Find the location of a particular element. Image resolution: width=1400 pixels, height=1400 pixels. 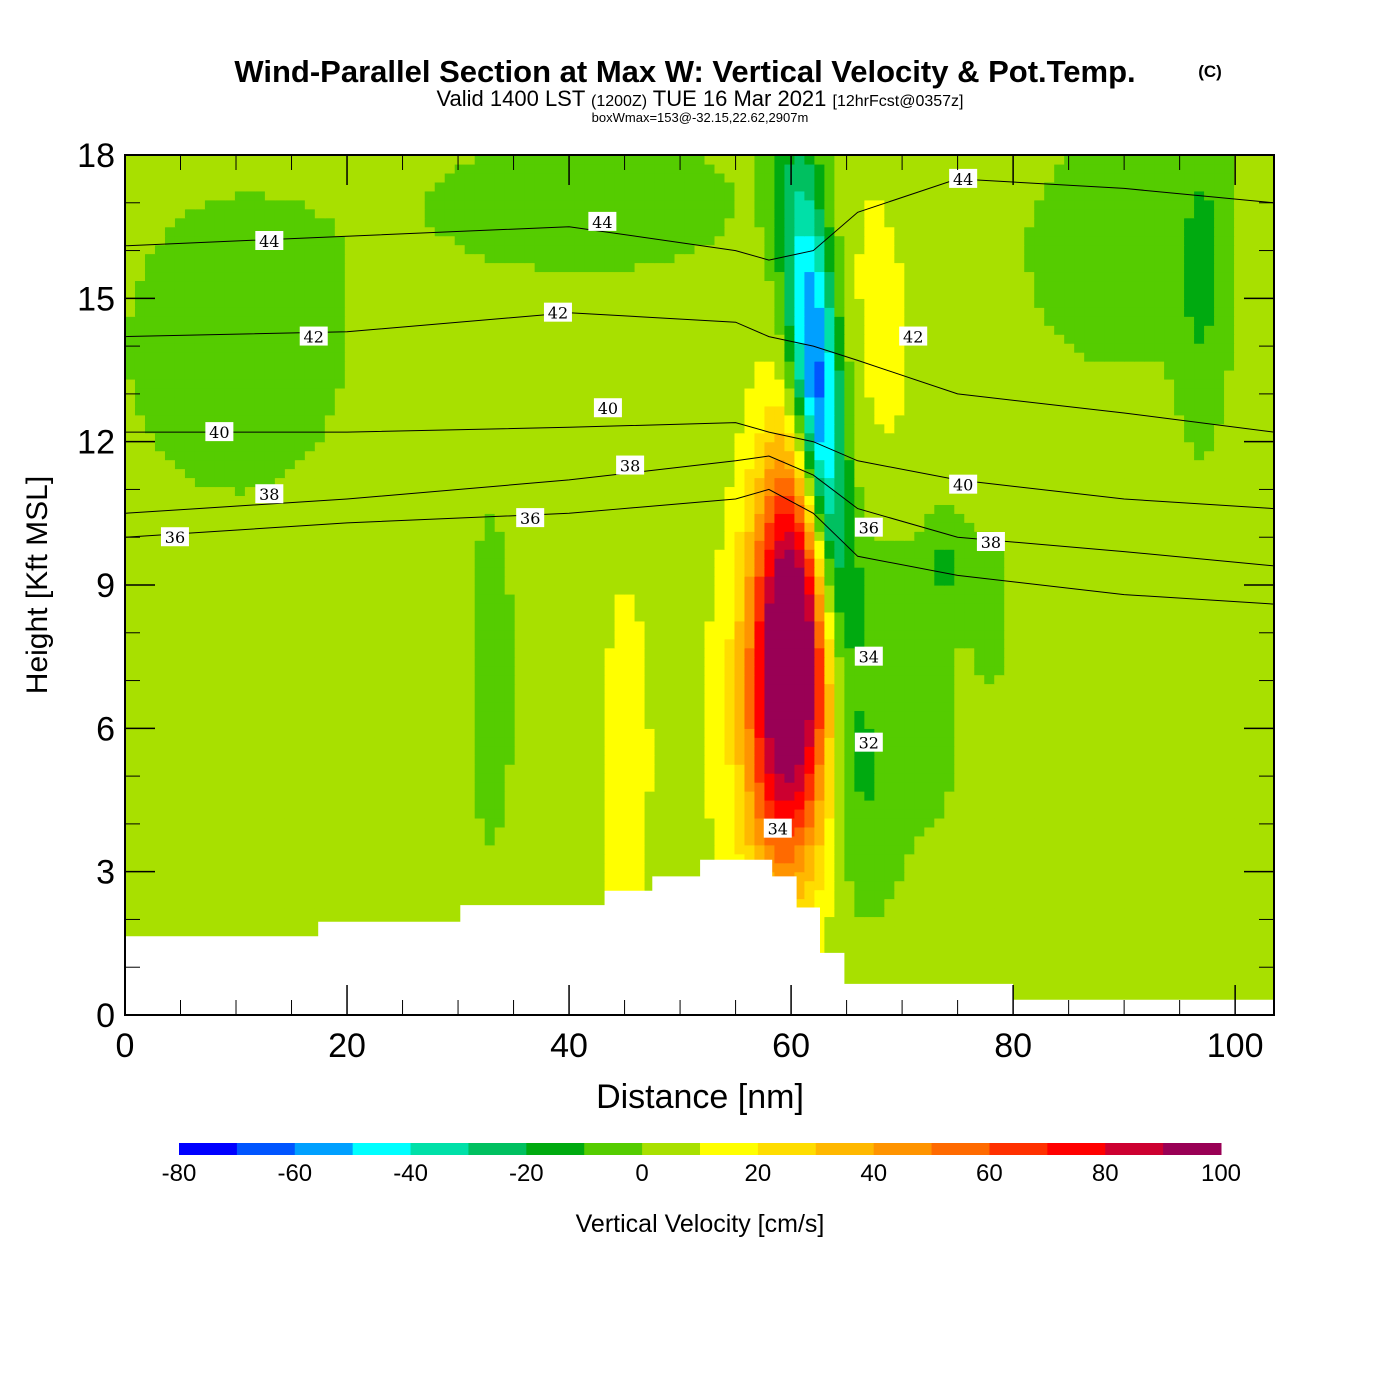

theta-label: 32 is located at coordinates (868, 742).